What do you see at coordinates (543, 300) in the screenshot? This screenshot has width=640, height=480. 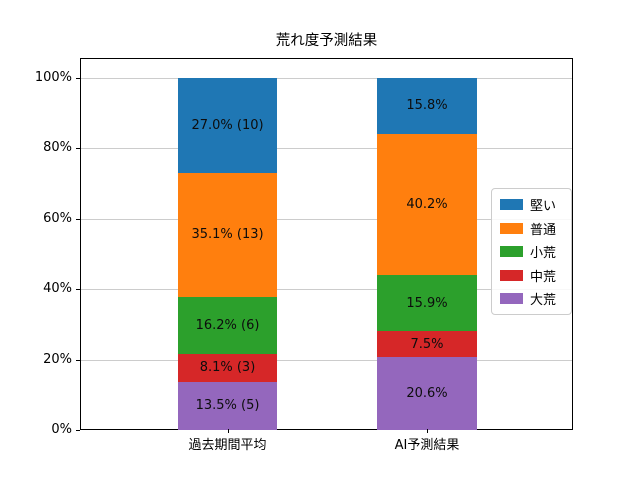 I see `legend-label: 大荒` at bounding box center [543, 300].